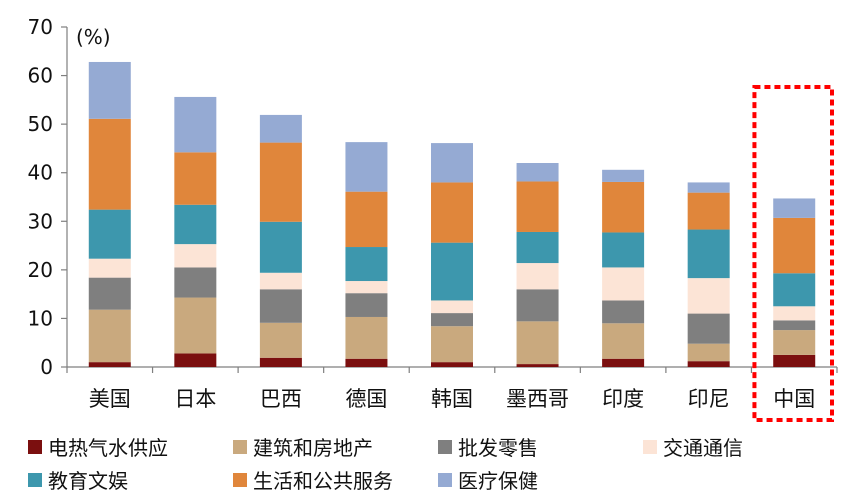 Image resolution: width=850 pixels, height=494 pixels. I want to click on y-tick-label: 40, so click(40, 173).